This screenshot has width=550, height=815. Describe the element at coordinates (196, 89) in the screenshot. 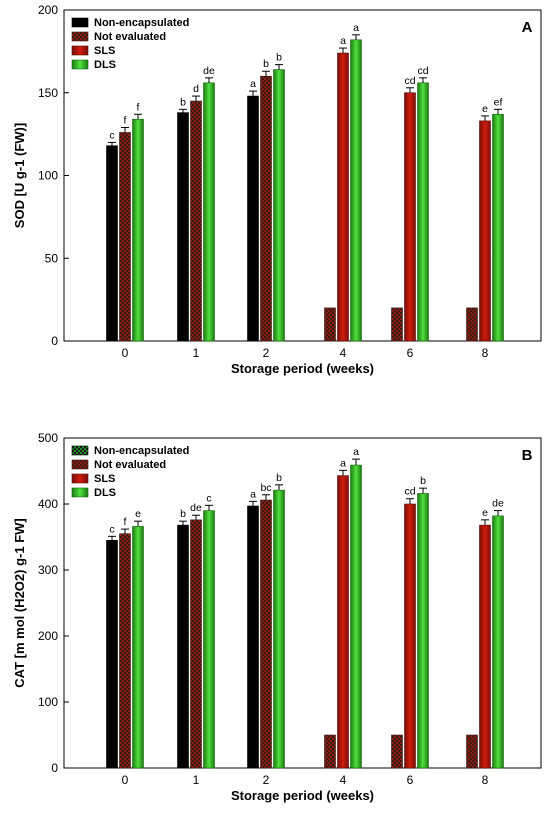

I see `significance-letter: d` at that location.